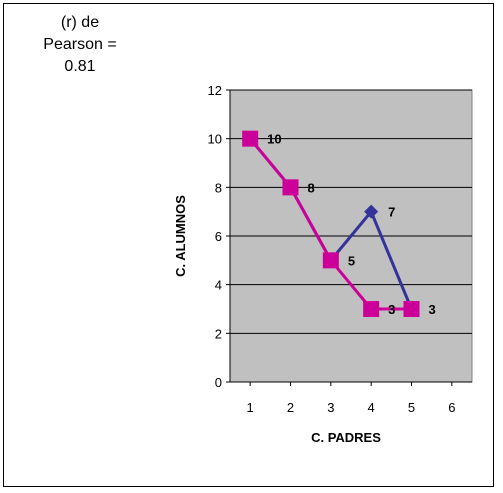  What do you see at coordinates (218, 333) in the screenshot?
I see `y-tick-label-2: 2` at bounding box center [218, 333].